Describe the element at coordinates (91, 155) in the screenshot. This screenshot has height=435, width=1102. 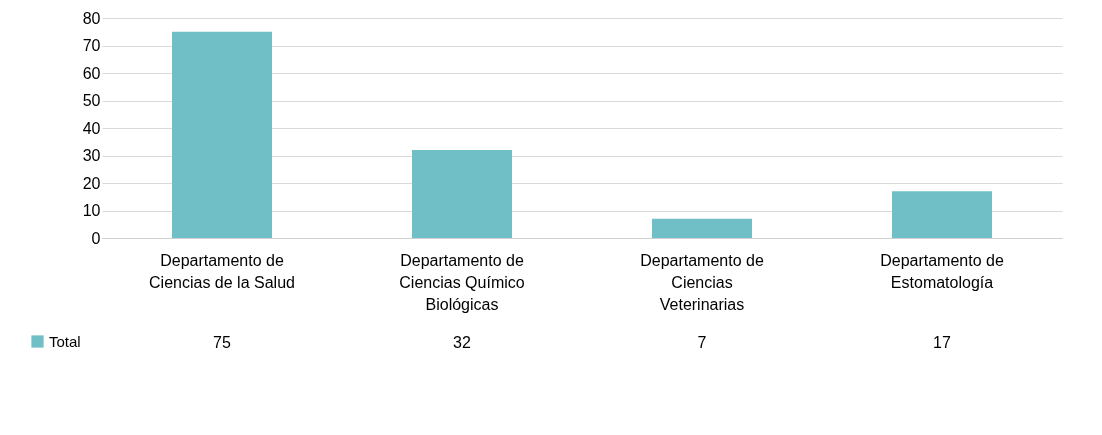
I see `y-tick-label: 30` at that location.